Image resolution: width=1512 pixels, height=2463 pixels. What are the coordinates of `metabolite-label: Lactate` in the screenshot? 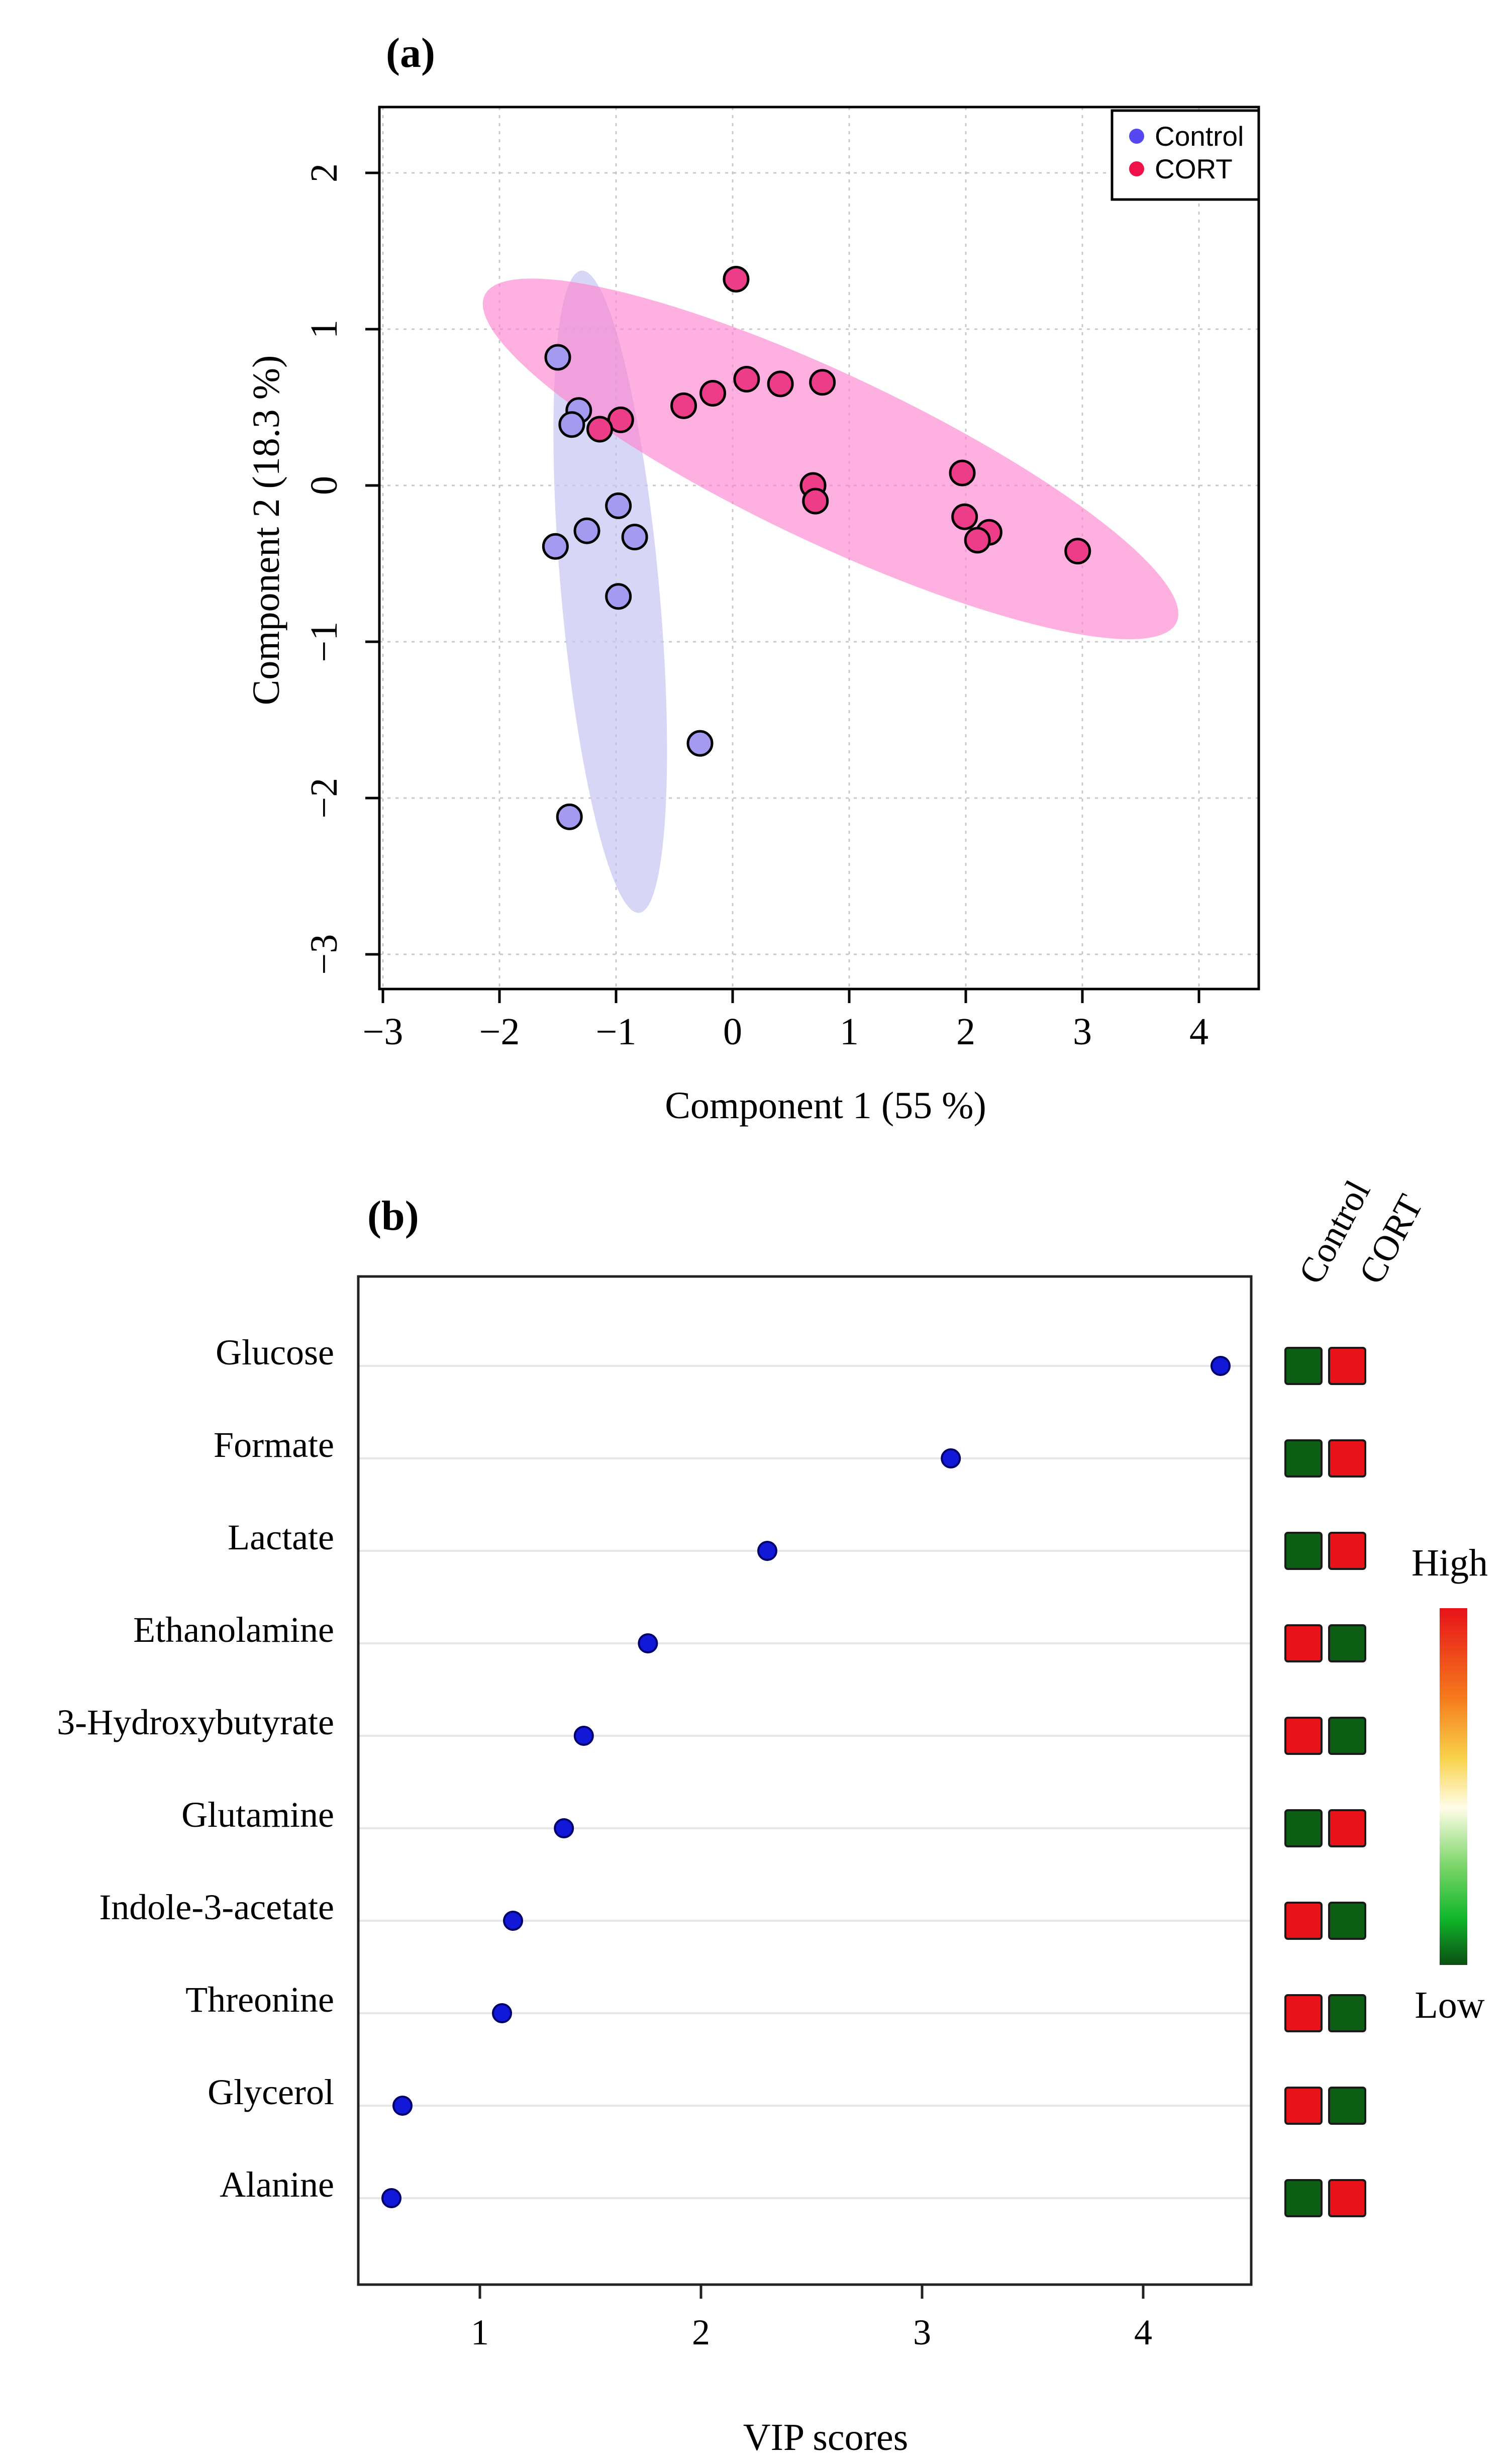 It's located at (281, 1537).